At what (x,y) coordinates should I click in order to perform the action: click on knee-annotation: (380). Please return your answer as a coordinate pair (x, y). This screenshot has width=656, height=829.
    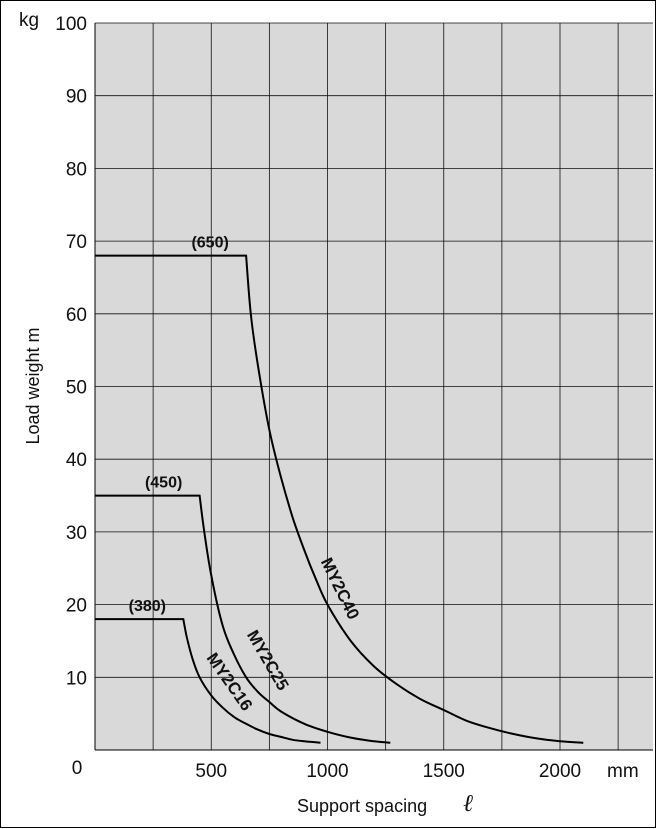
    Looking at the image, I should click on (147, 606).